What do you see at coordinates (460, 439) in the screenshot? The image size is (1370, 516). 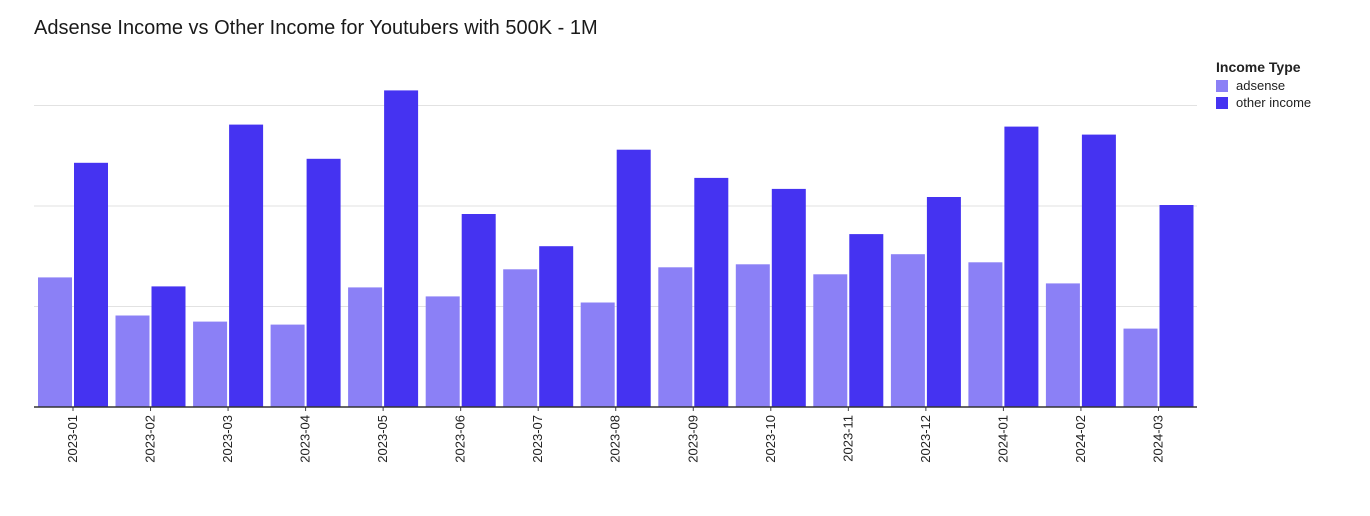 I see `x-tick-label: 2023-06` at bounding box center [460, 439].